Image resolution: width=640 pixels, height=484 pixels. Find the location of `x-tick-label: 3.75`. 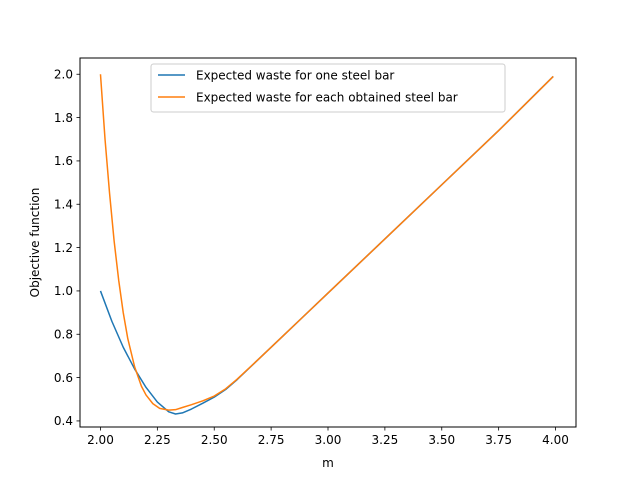

x-tick-label: 3.75 is located at coordinates (498, 440).